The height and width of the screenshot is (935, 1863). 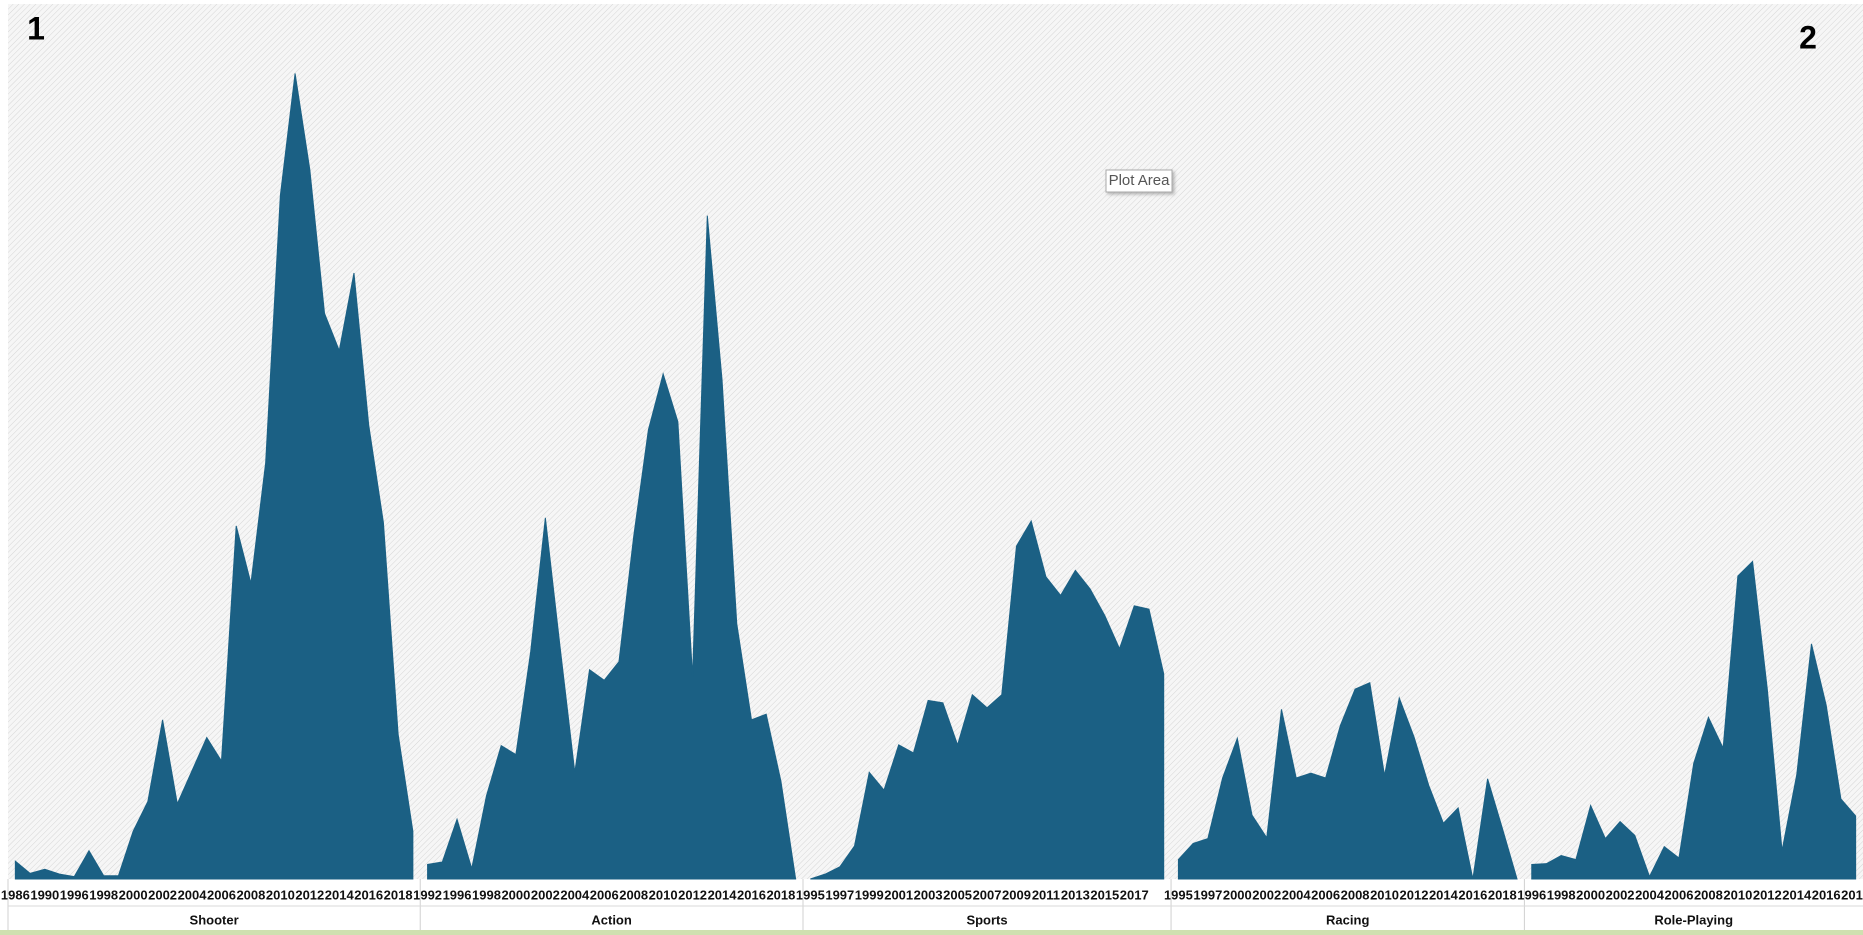 What do you see at coordinates (986, 919) in the screenshot?
I see `group-label: Sports` at bounding box center [986, 919].